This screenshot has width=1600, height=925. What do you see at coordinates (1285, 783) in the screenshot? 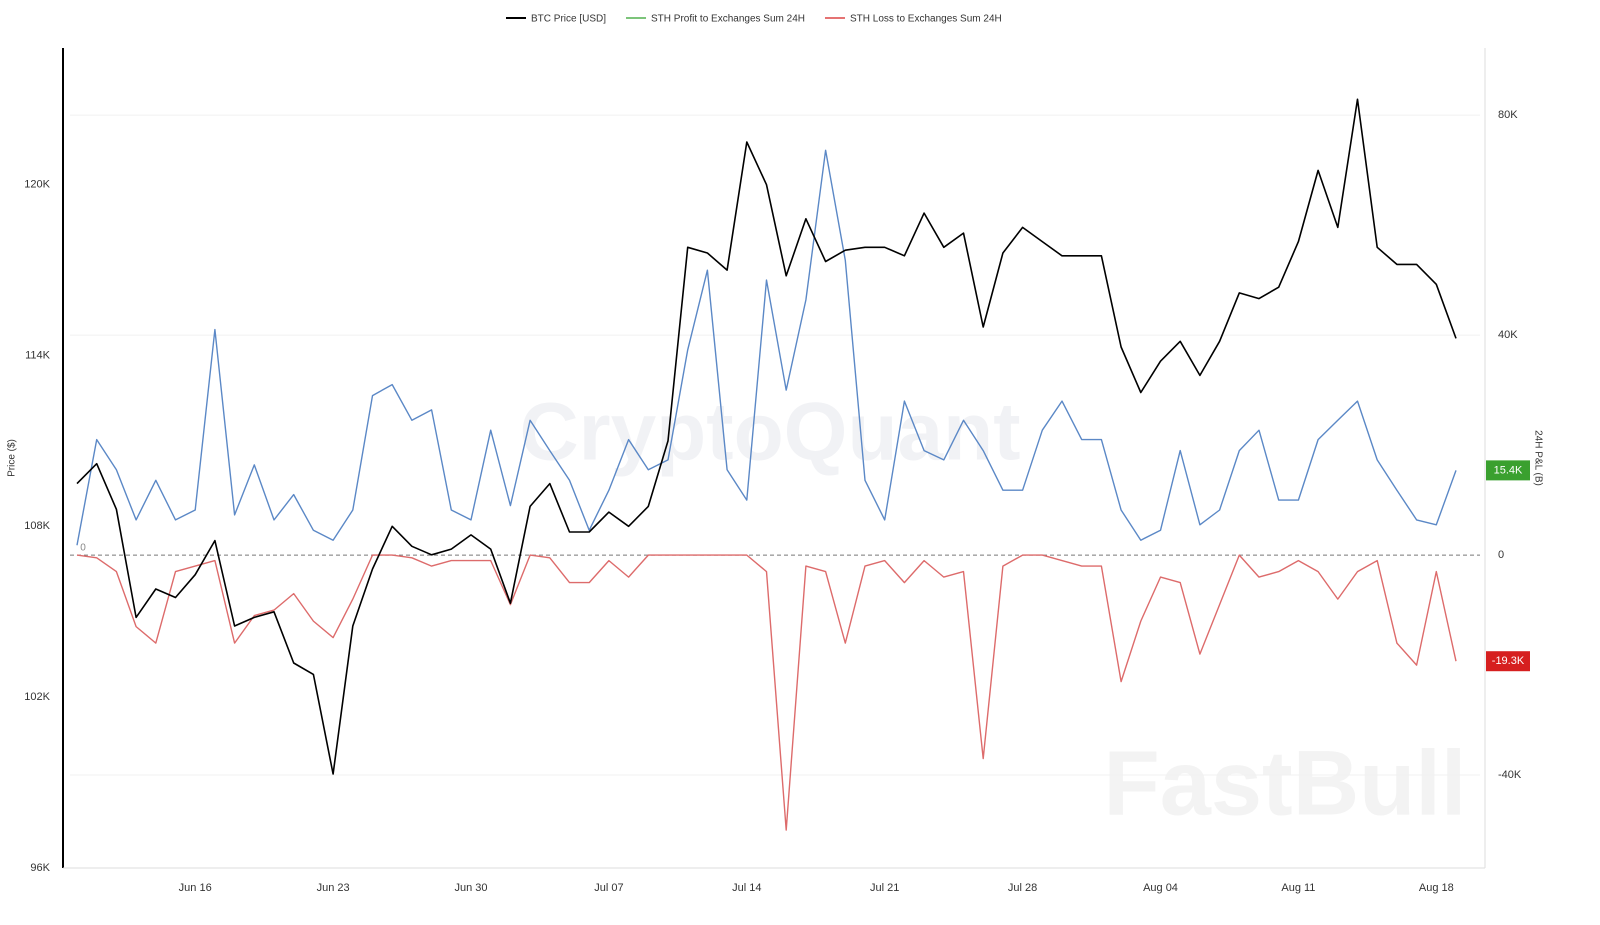
I see `watermark: FastBull` at bounding box center [1285, 783].